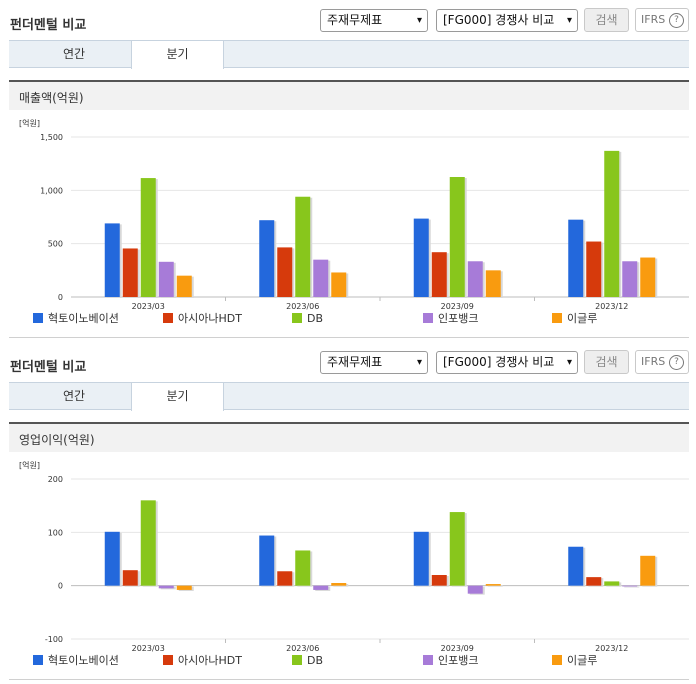 The width and height of the screenshot is (696, 684). I want to click on y-tick-label: 500, so click(55, 244).